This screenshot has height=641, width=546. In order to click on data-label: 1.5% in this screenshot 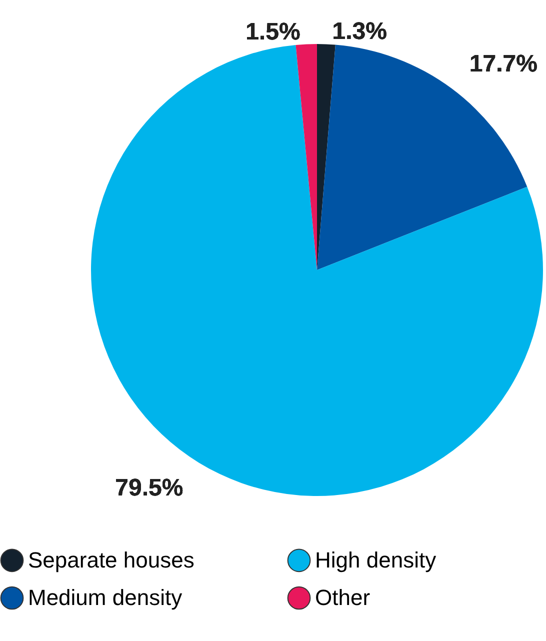, I will do `click(273, 32)`.